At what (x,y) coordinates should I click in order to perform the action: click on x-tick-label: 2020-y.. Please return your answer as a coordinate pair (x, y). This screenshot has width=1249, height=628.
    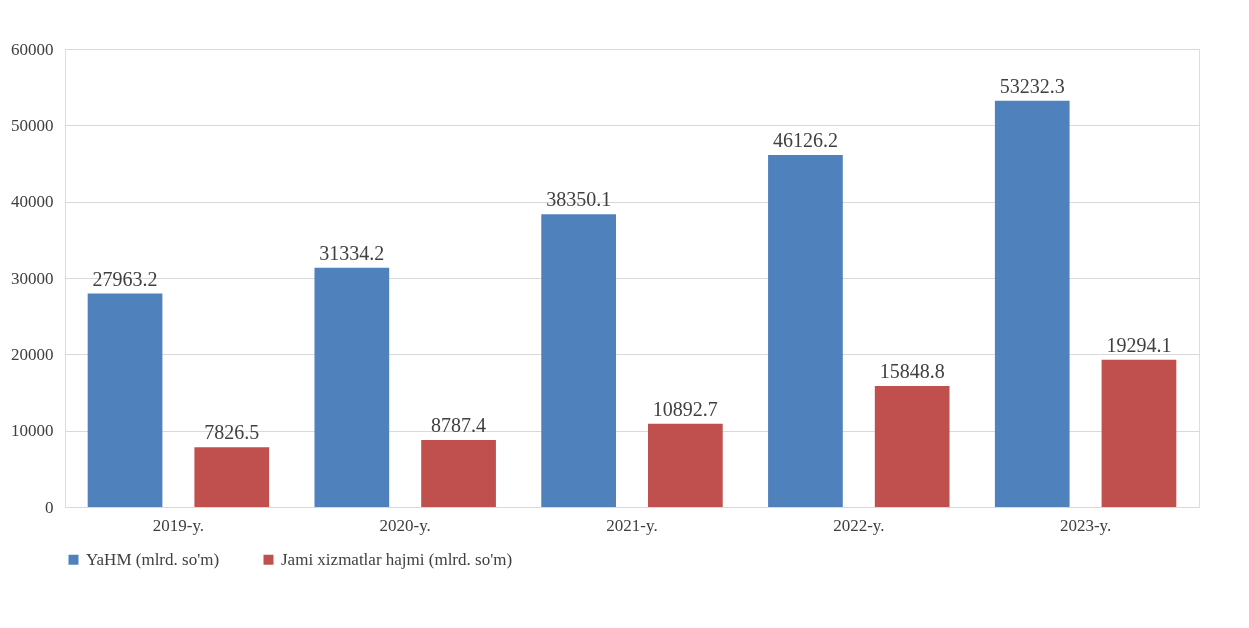
    Looking at the image, I should click on (405, 525).